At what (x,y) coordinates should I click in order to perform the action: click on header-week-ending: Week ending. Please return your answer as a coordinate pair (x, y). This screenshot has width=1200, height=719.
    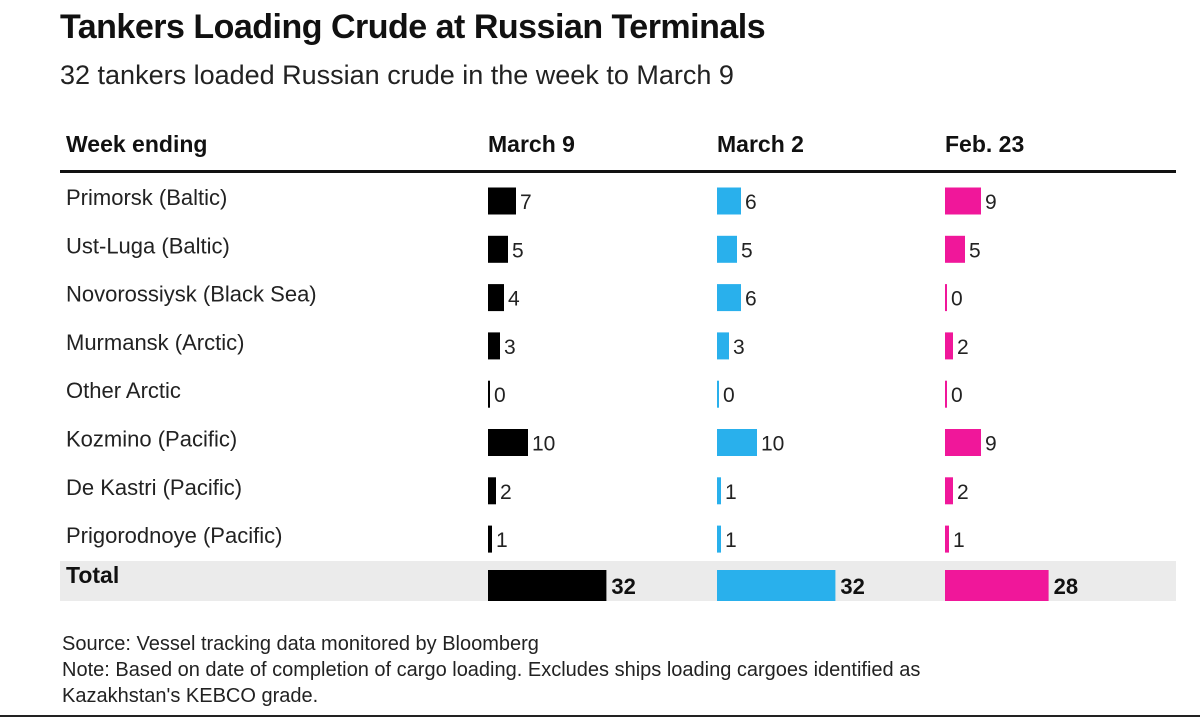
    Looking at the image, I should click on (136, 144).